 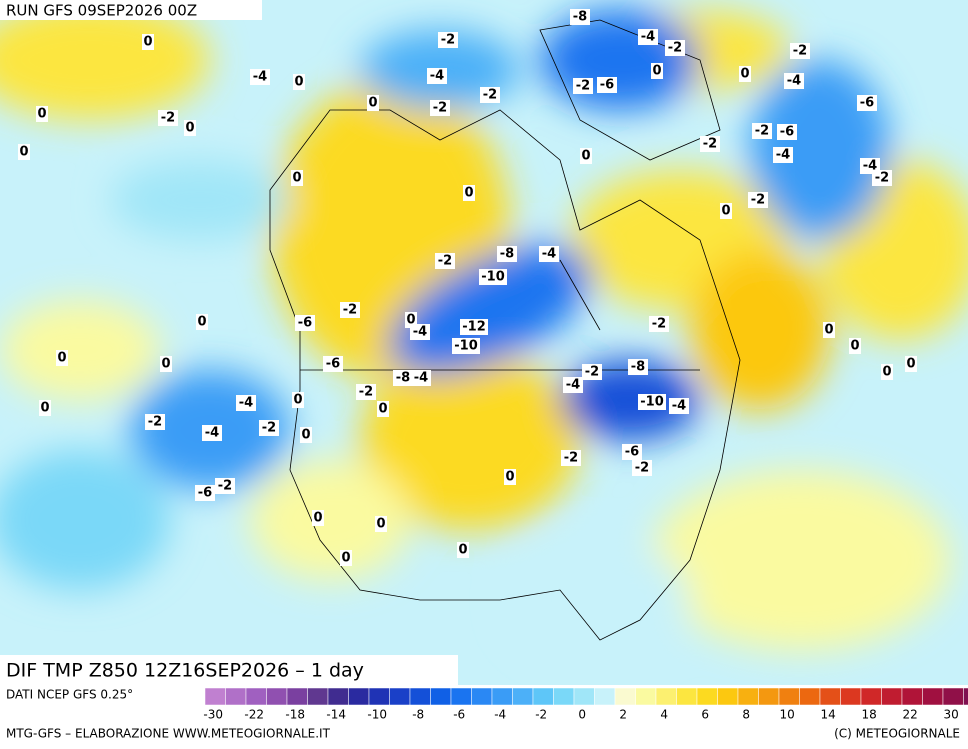 What do you see at coordinates (336, 715) in the screenshot?
I see `colorbar-tick-label: -14` at bounding box center [336, 715].